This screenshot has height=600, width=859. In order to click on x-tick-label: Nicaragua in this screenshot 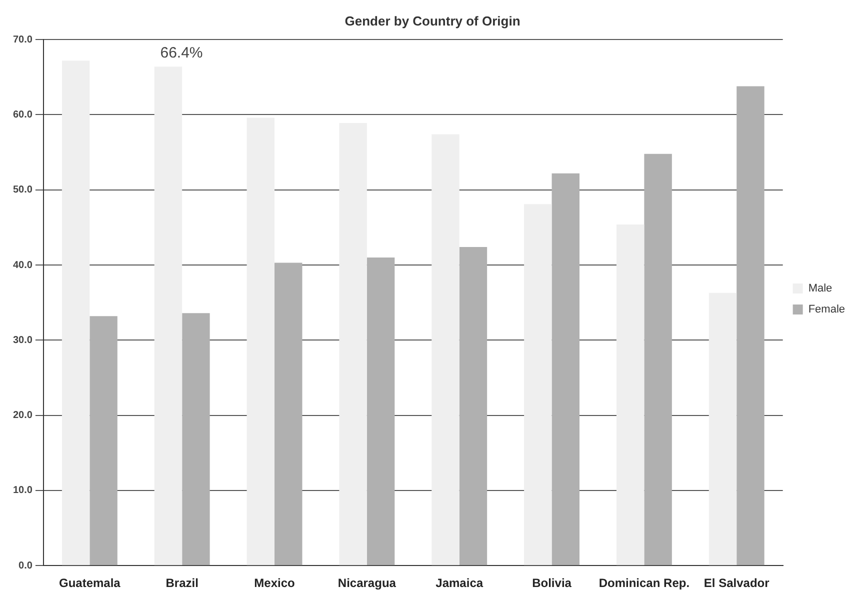, I will do `click(367, 583)`.